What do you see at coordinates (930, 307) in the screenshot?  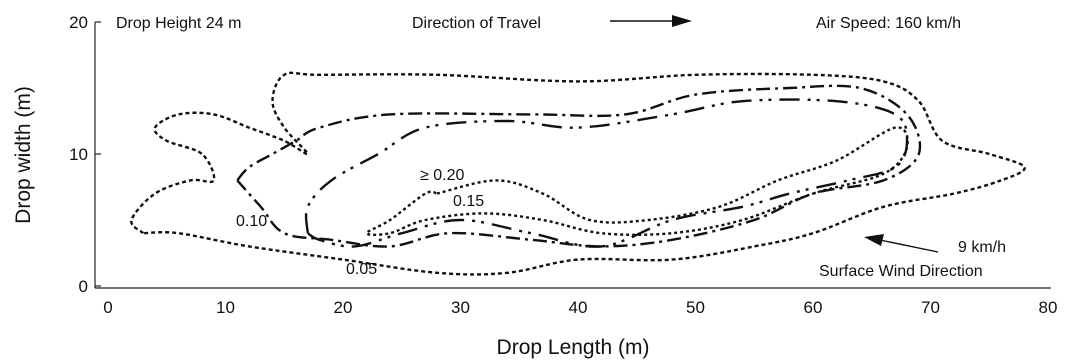 I see `x-tick-label: 70` at bounding box center [930, 307].